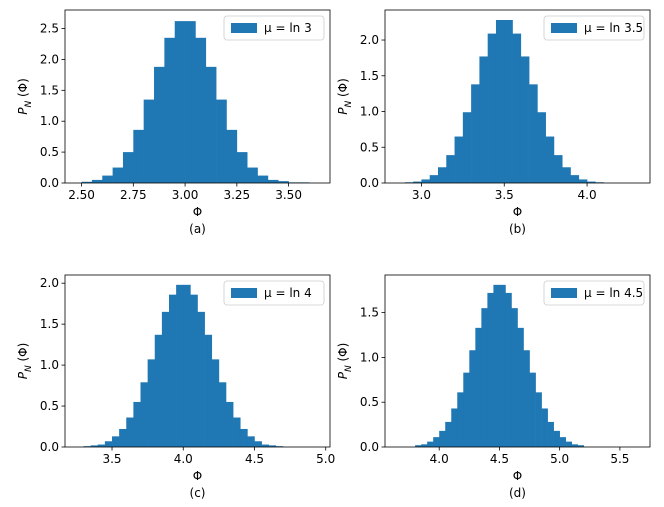 This screenshot has height=507, width=664. I want to click on y-tick-label: 2.0, so click(369, 40).